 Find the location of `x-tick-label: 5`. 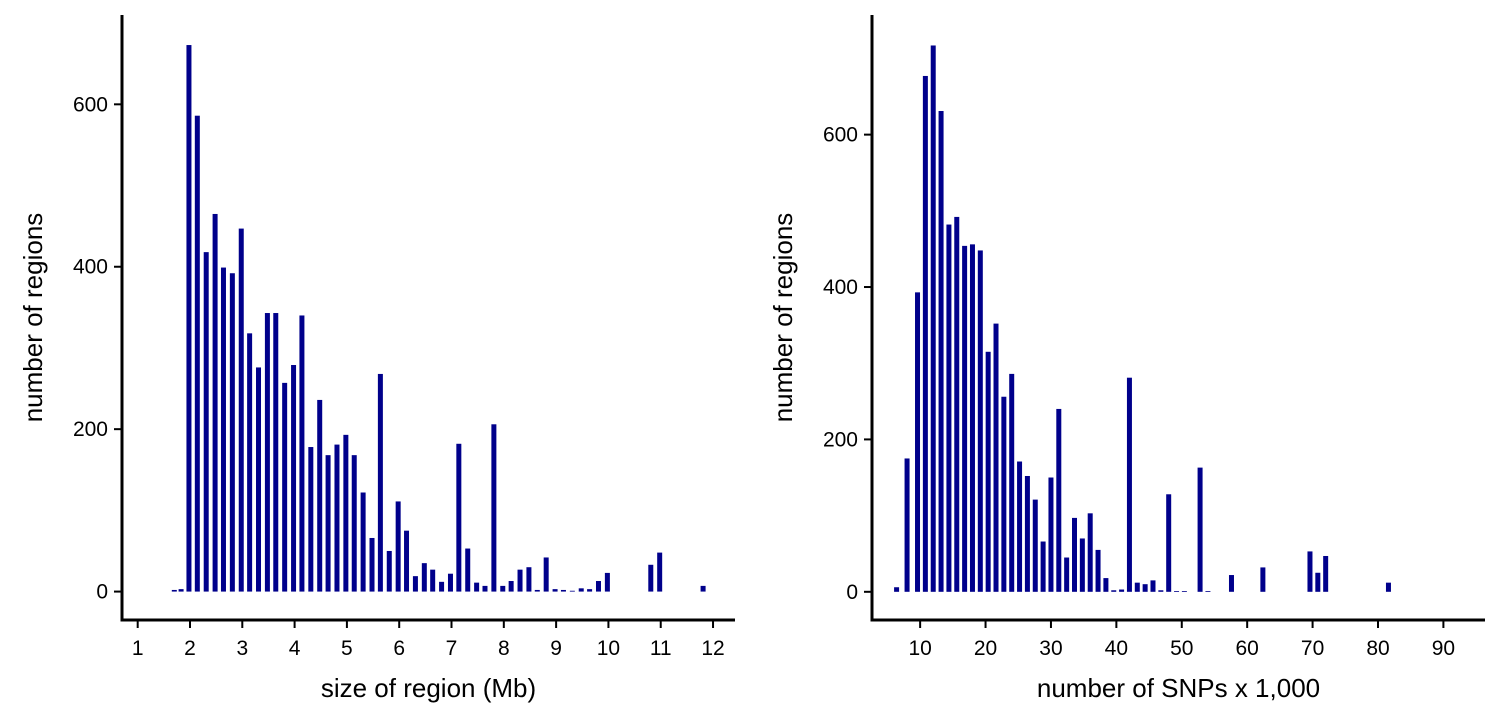

x-tick-label: 5 is located at coordinates (347, 648).